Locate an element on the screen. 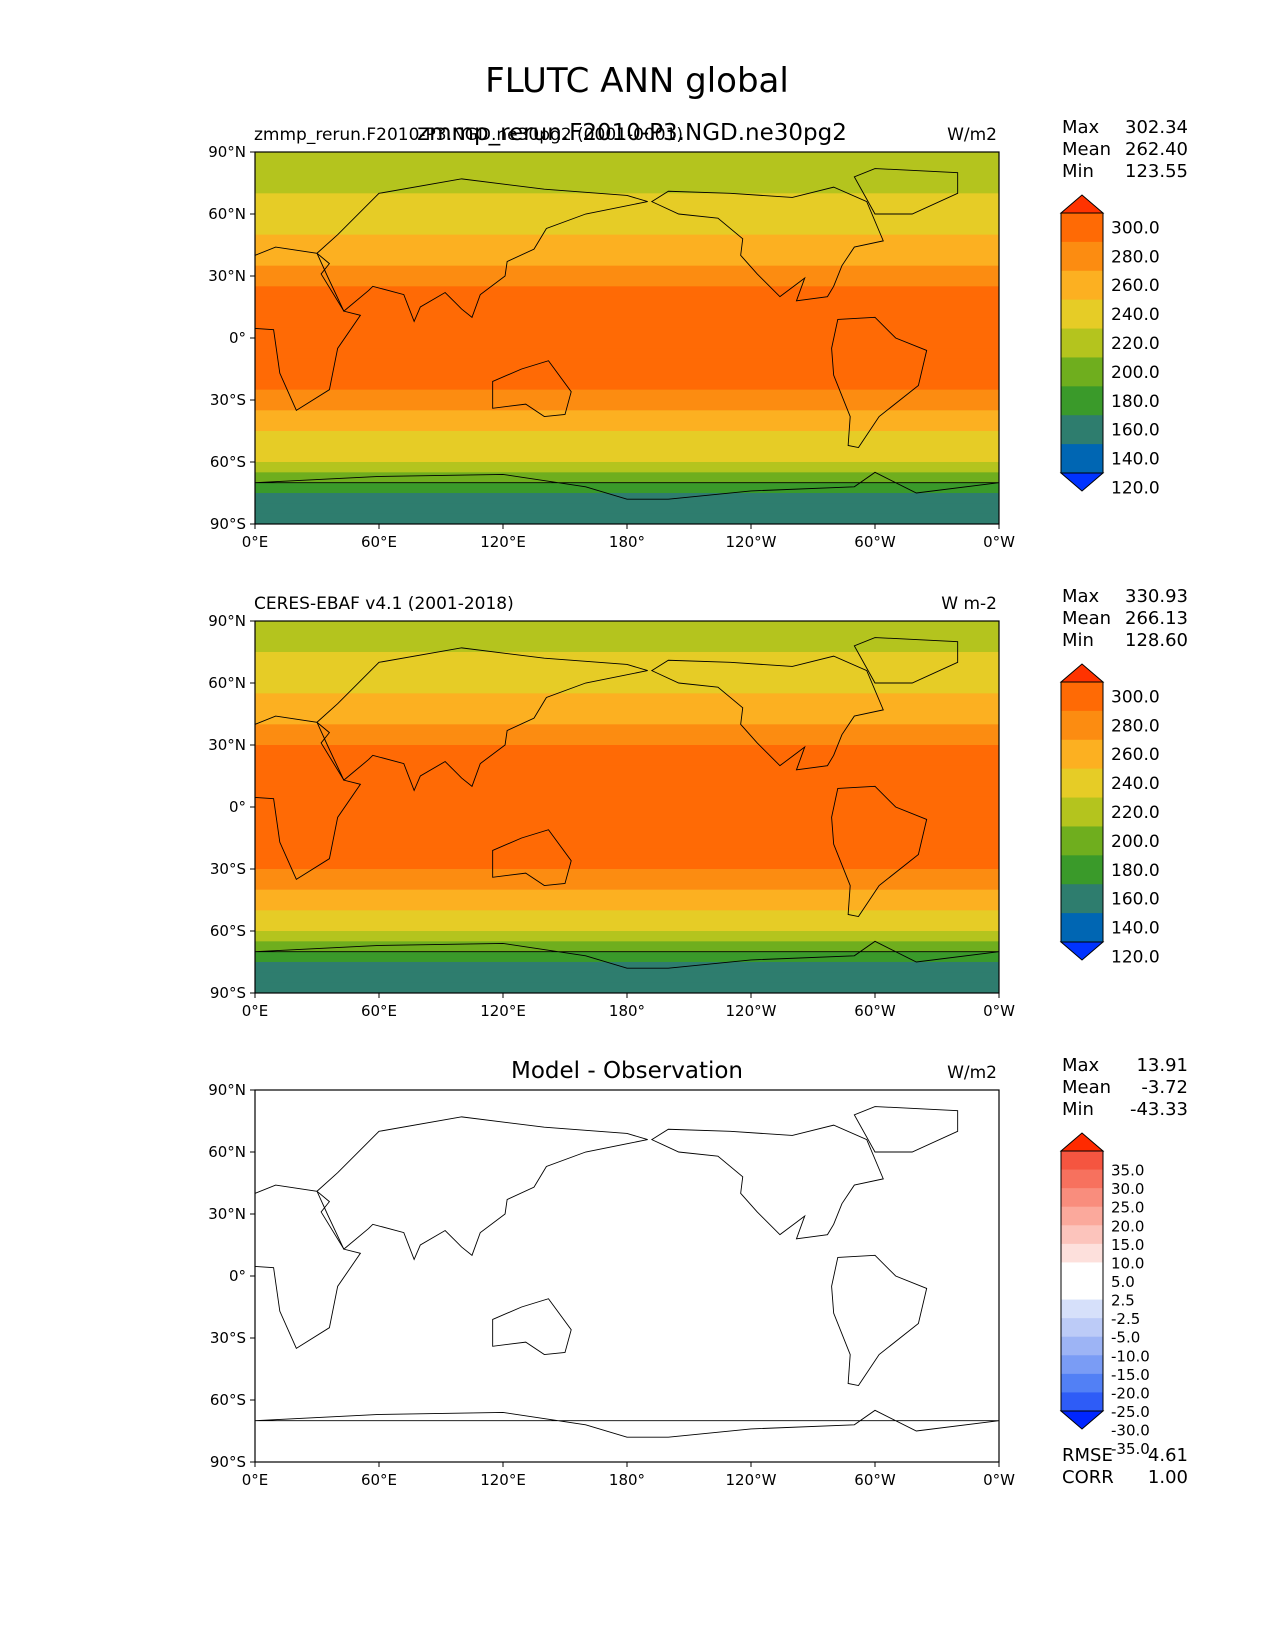 This screenshot has width=1275, height=1650. metric-value: 1.00 is located at coordinates (1168, 1477).